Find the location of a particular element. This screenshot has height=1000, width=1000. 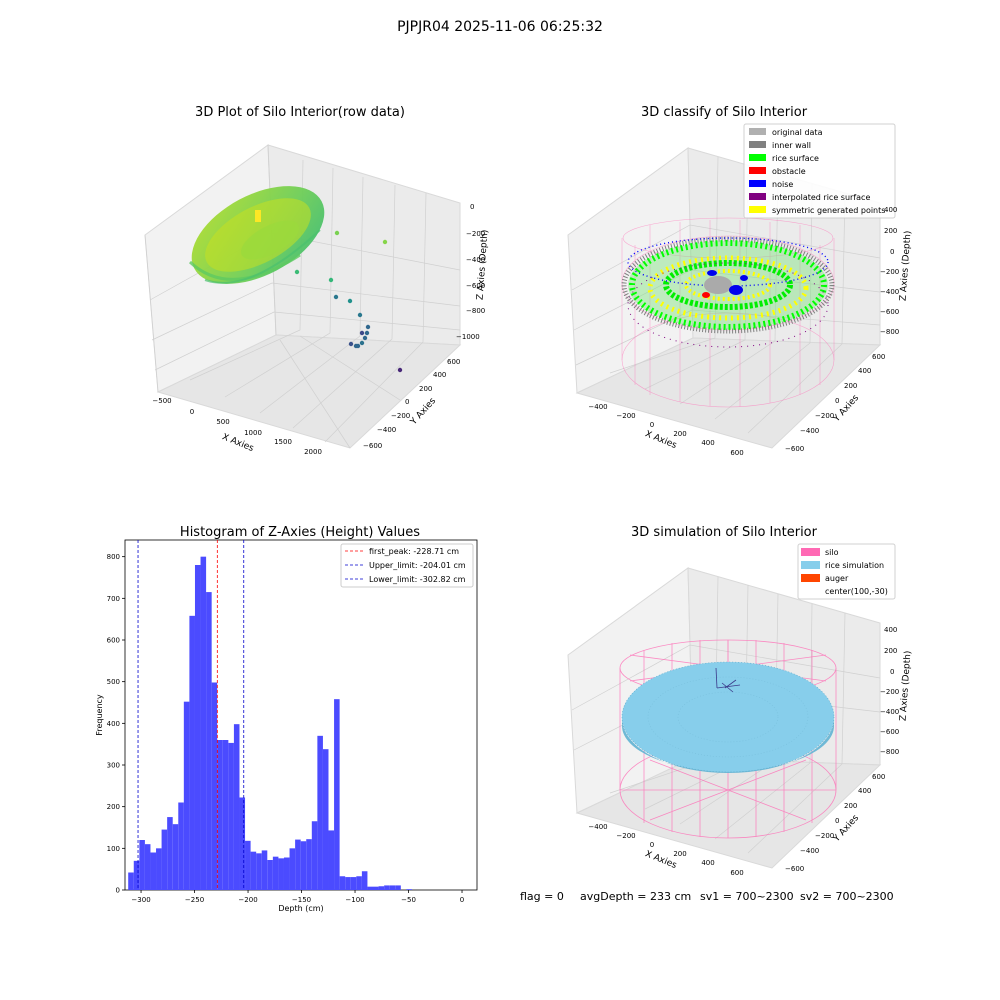

raw-z-tick: −1000 is located at coordinates (468, 337).